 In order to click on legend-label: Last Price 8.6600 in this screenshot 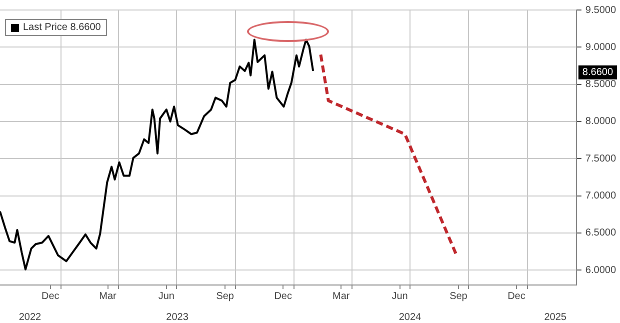, I will do `click(62, 27)`.